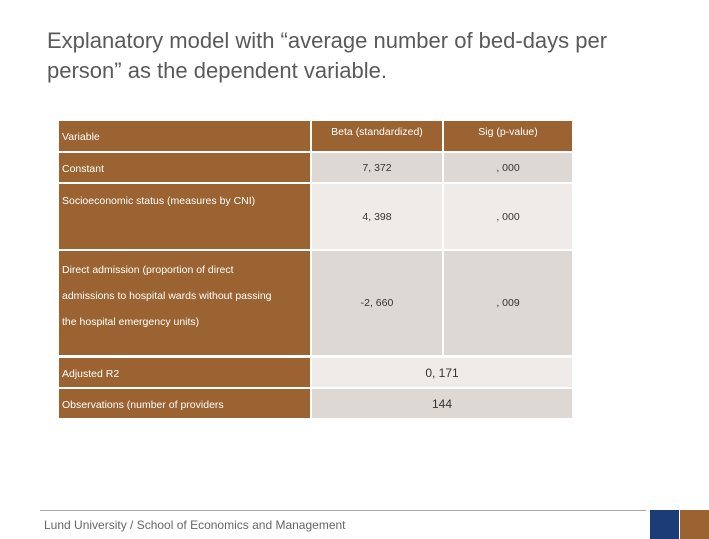 Image resolution: width=709 pixels, height=539 pixels. What do you see at coordinates (159, 201) in the screenshot?
I see `socio-label: Socioeconomic status (measures by CNI)` at bounding box center [159, 201].